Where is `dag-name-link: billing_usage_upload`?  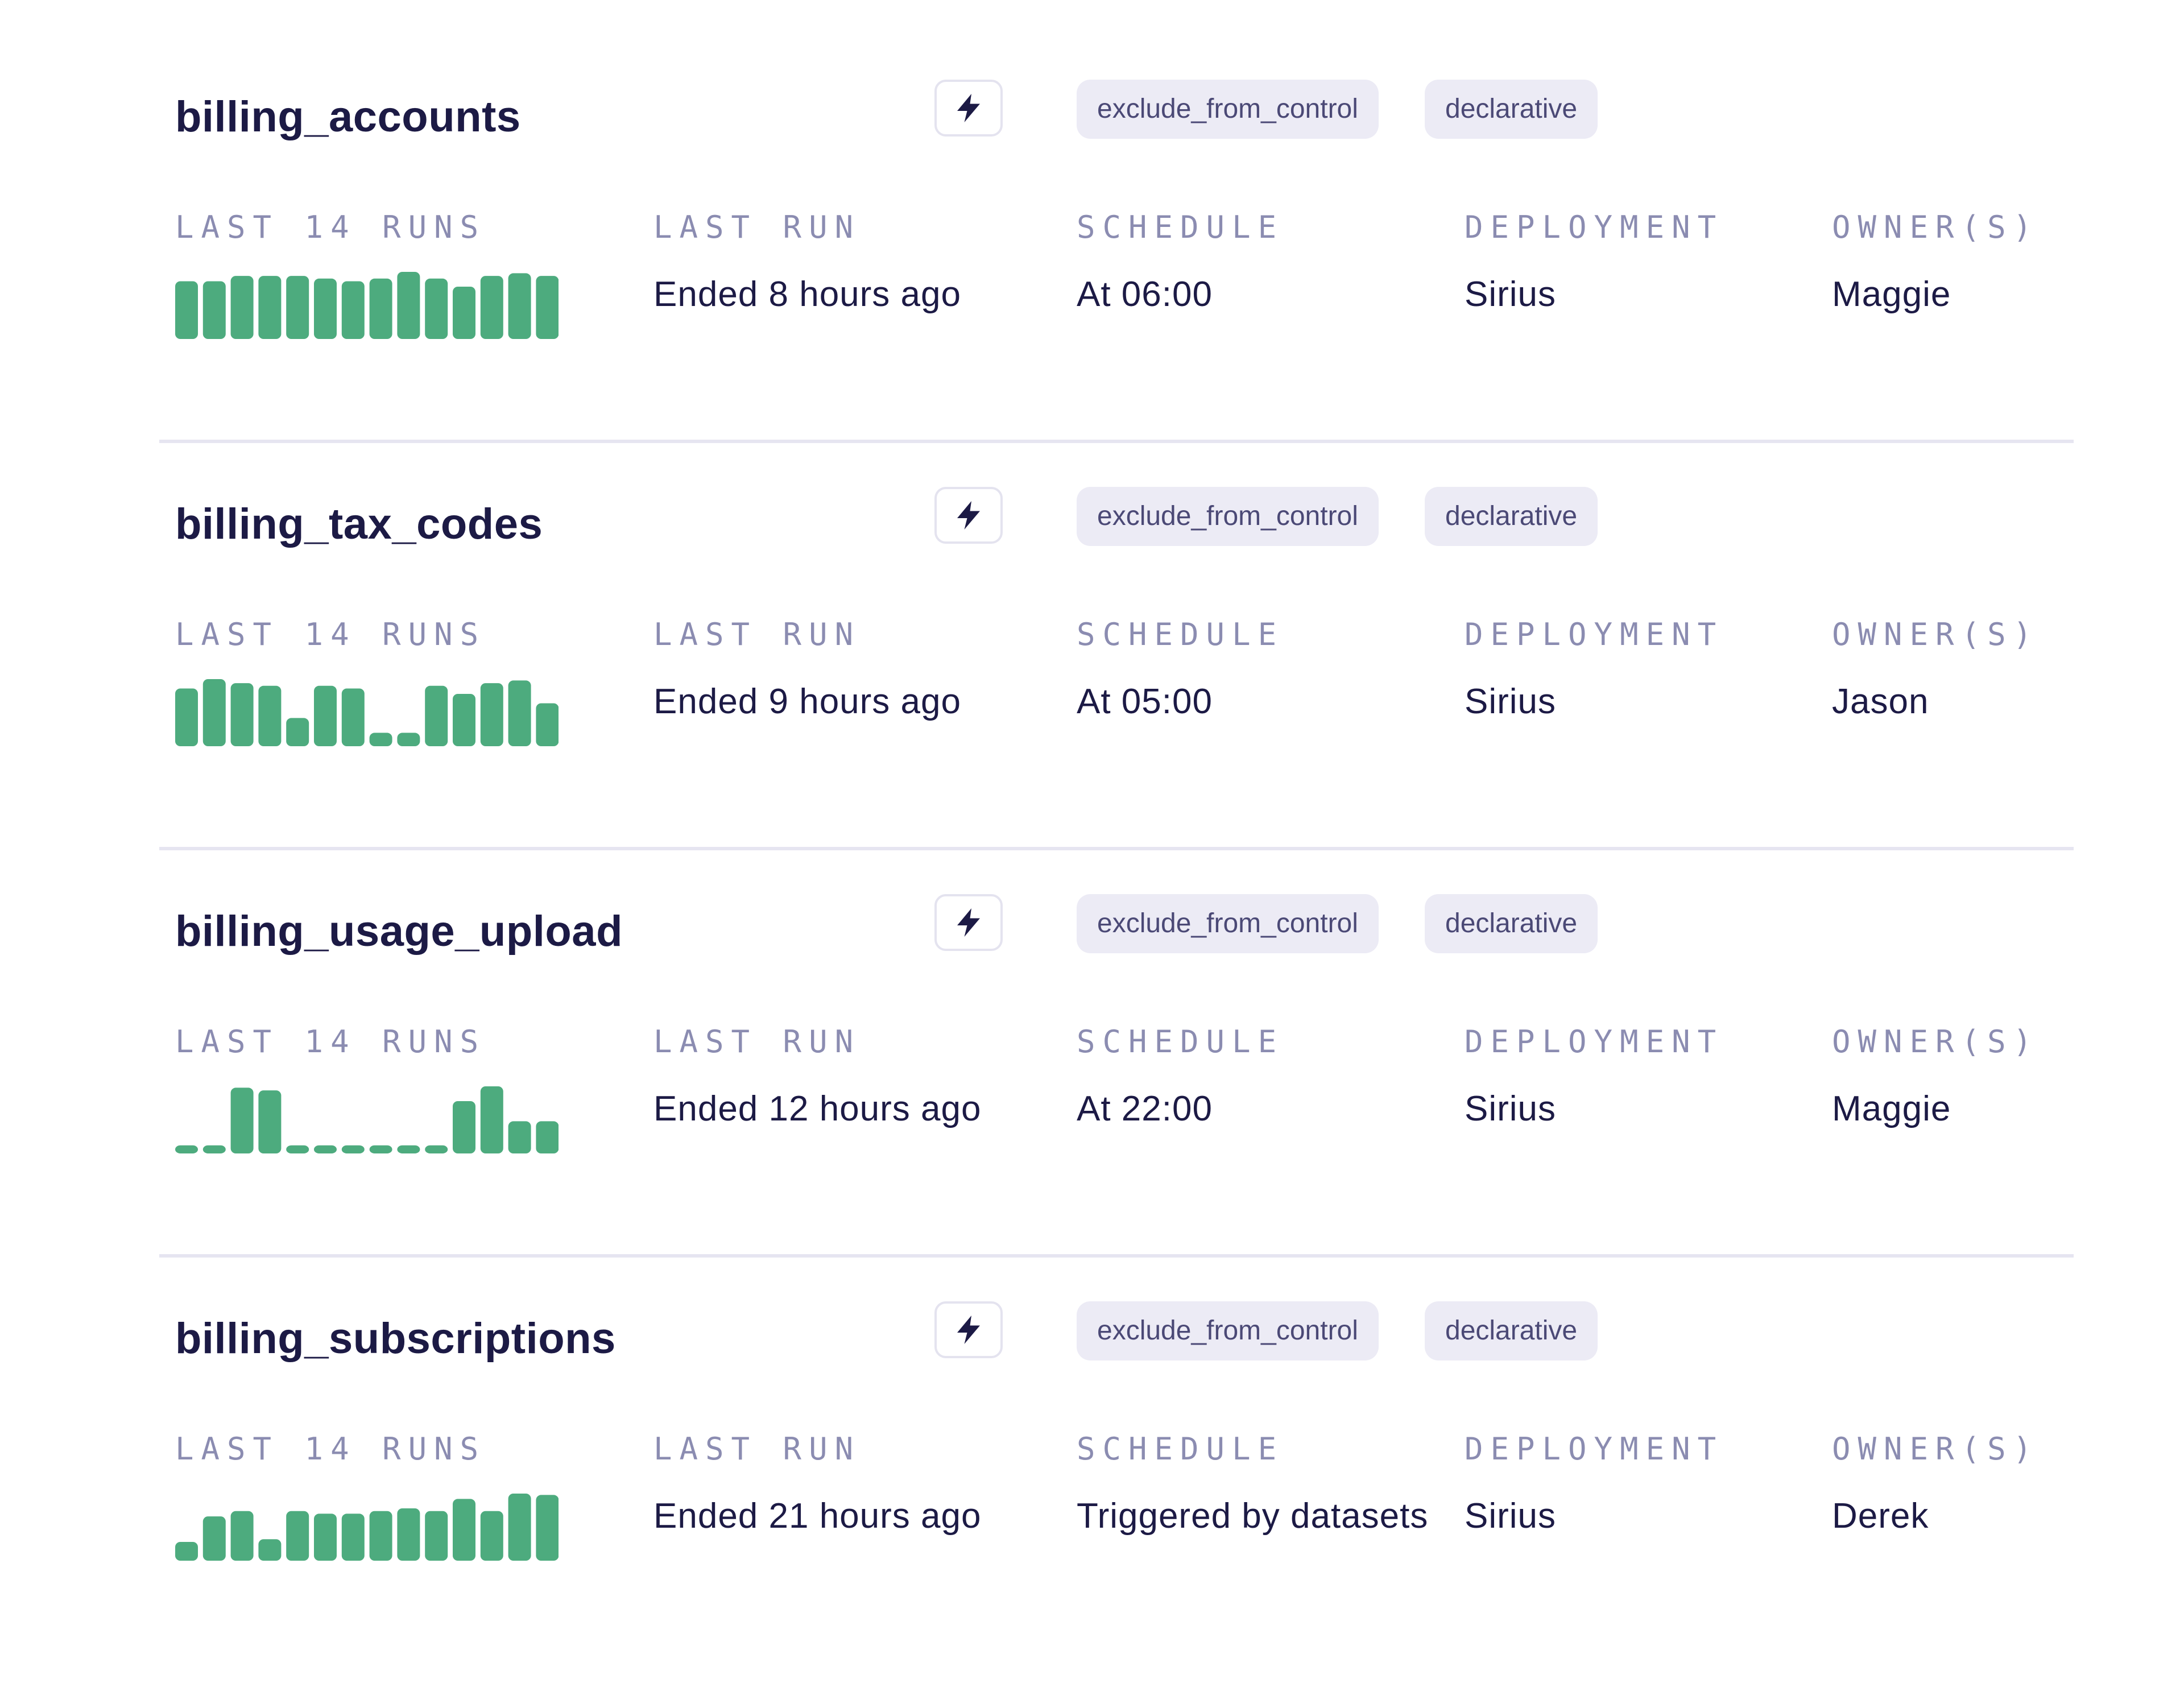
dag-name-link: billing_usage_upload is located at coordinates (399, 931).